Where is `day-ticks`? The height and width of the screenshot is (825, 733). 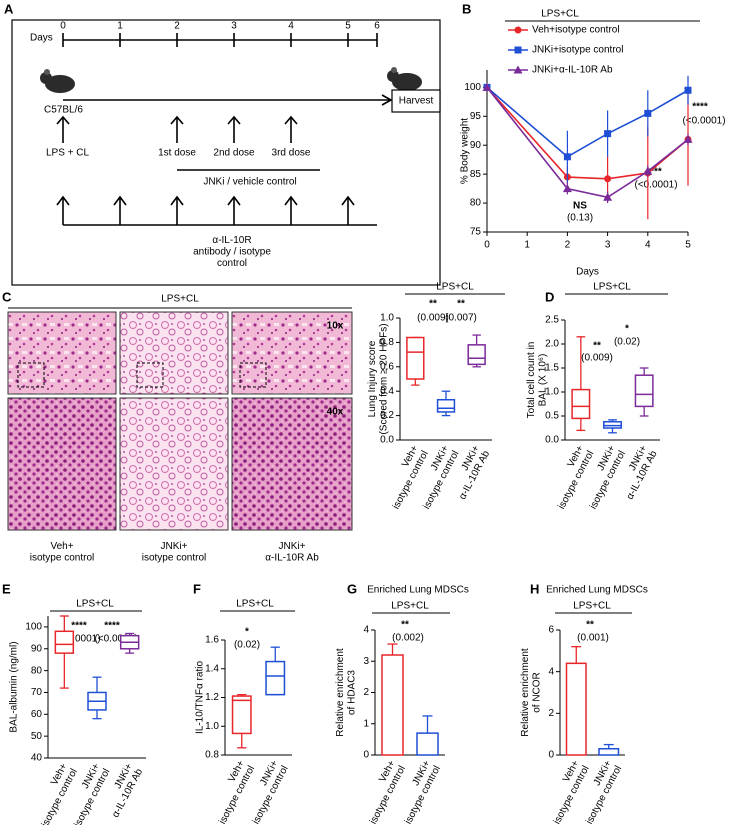
day-ticks is located at coordinates (220, 40).